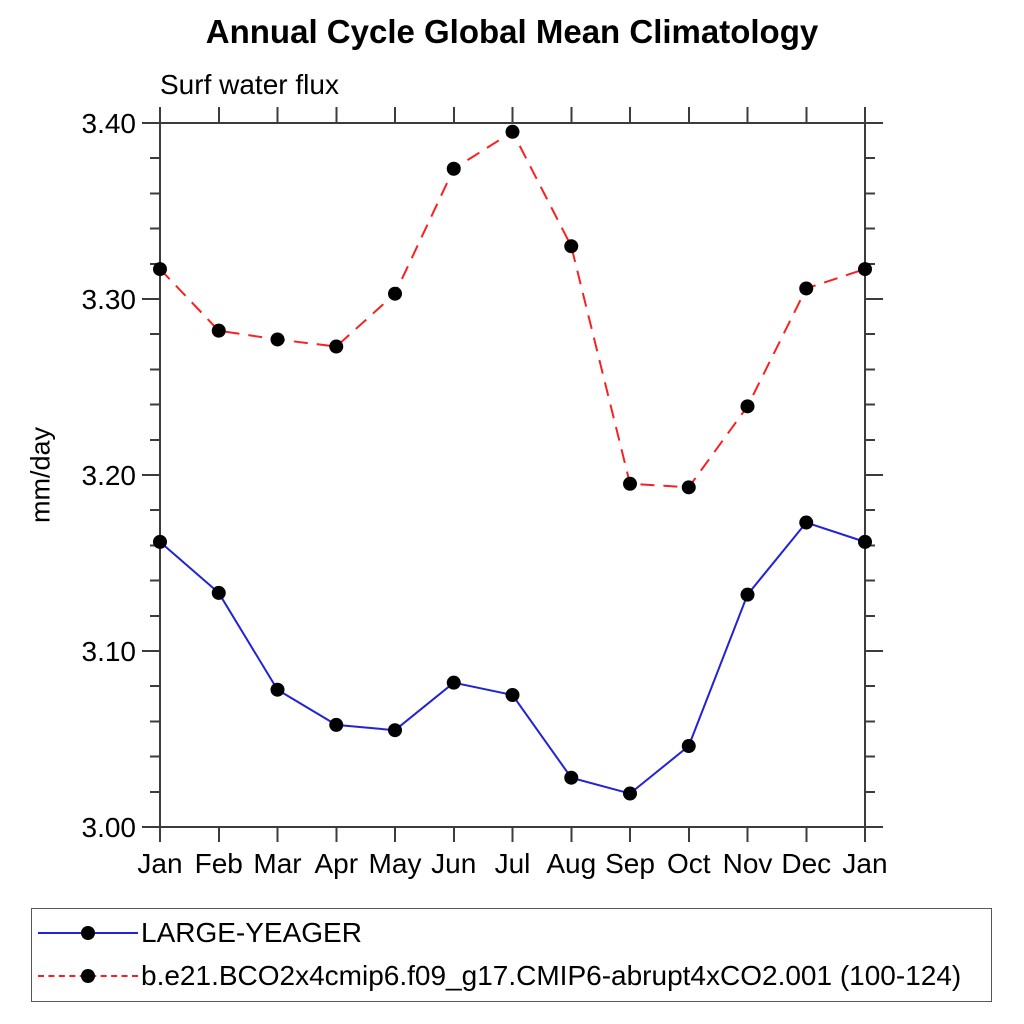  Describe the element at coordinates (219, 863) in the screenshot. I see `x-tick-label: Feb` at that location.